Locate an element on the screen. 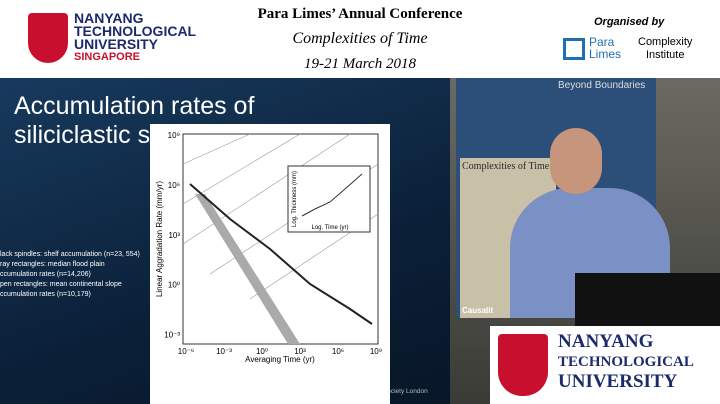  org-line: Complexity is located at coordinates (665, 42).